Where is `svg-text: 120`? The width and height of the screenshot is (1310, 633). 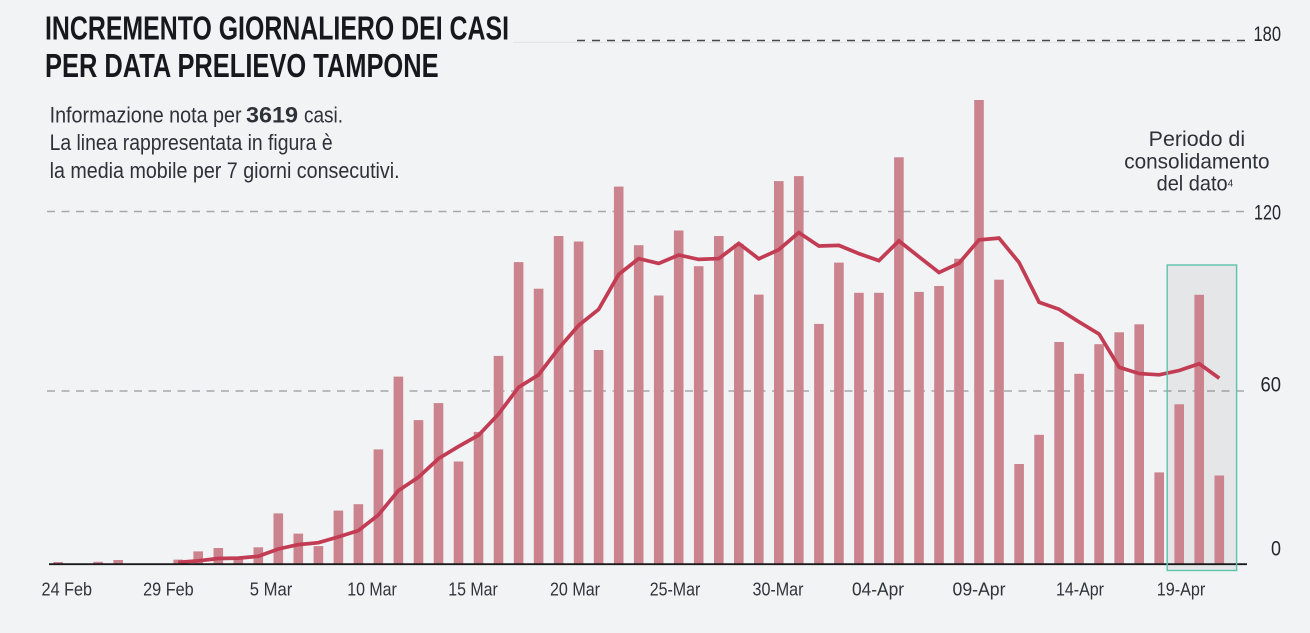
svg-text: 120 is located at coordinates (1267, 213).